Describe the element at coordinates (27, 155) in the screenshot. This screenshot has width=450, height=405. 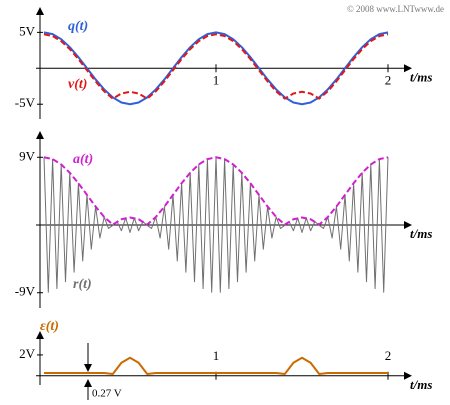
I see `y-tick-label: 9V` at that location.